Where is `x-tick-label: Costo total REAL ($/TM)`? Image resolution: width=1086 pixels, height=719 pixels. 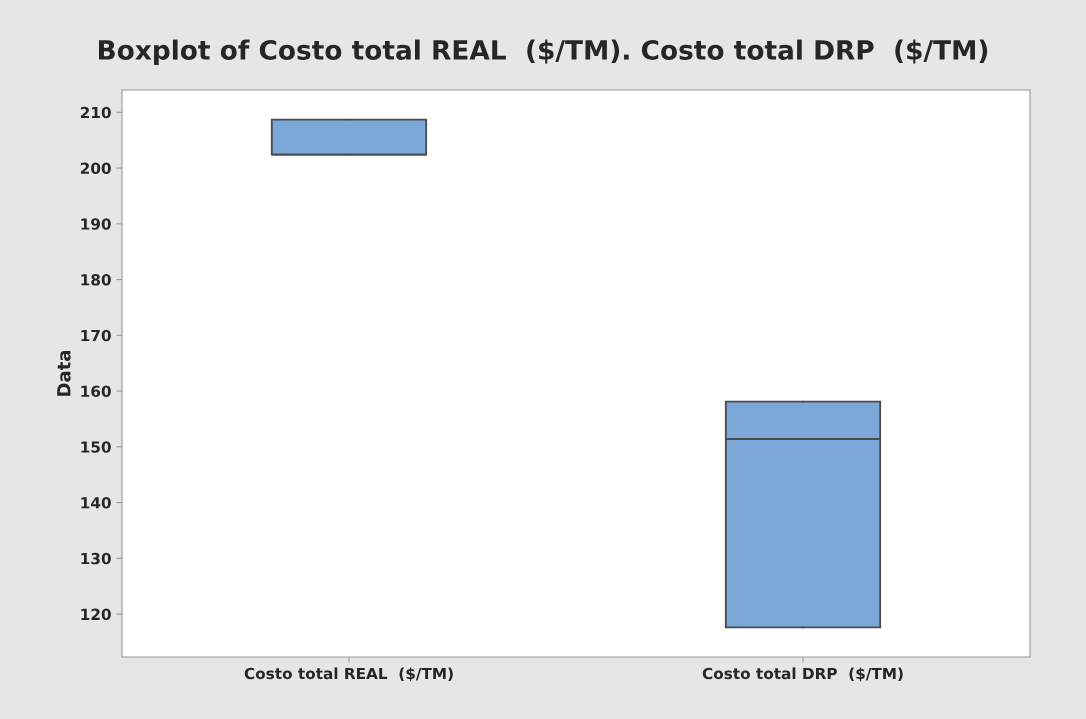
x-tick-label: Costo total REAL ($/TM) is located at coordinates (348, 674).